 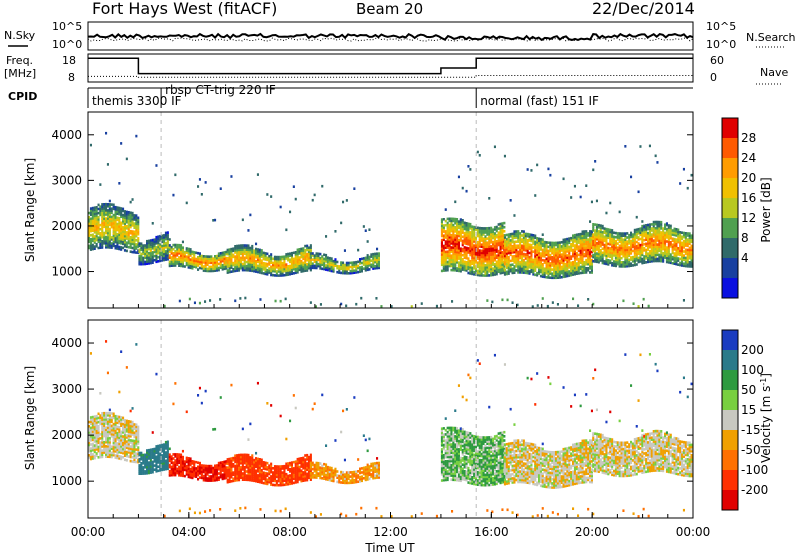 What do you see at coordinates (400, 35) in the screenshot?
I see `noise-panel: N.Sky 10^5 10^0 10^5 10^0 N.Search` at bounding box center [400, 35].